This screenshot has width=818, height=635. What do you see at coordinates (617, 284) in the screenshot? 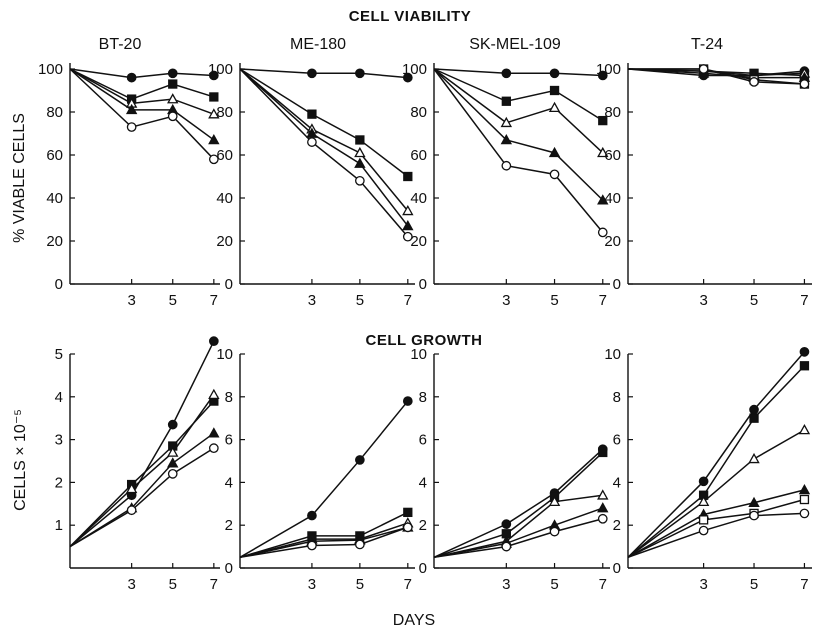
I see `y-tick-label-viability-t24: 0` at bounding box center [617, 284].